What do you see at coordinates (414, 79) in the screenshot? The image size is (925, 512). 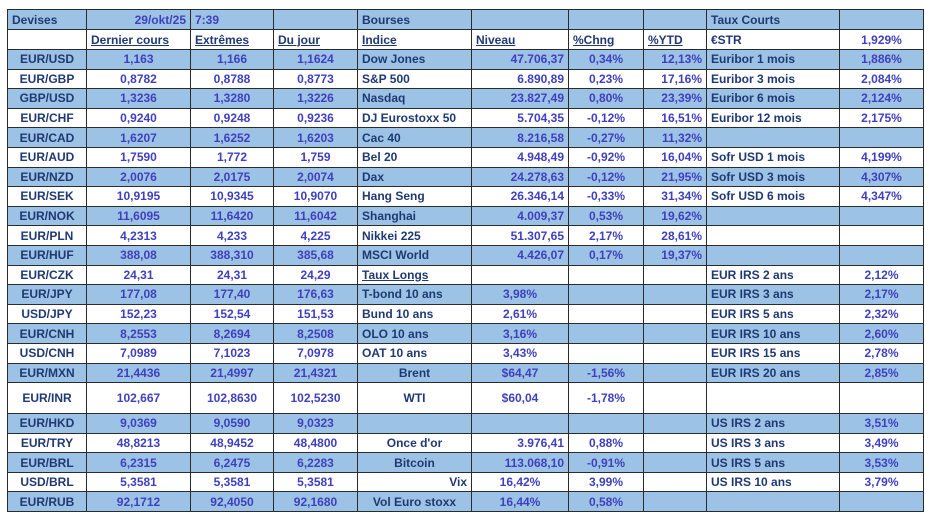 I see `cell-index-name: S&P 500` at bounding box center [414, 79].